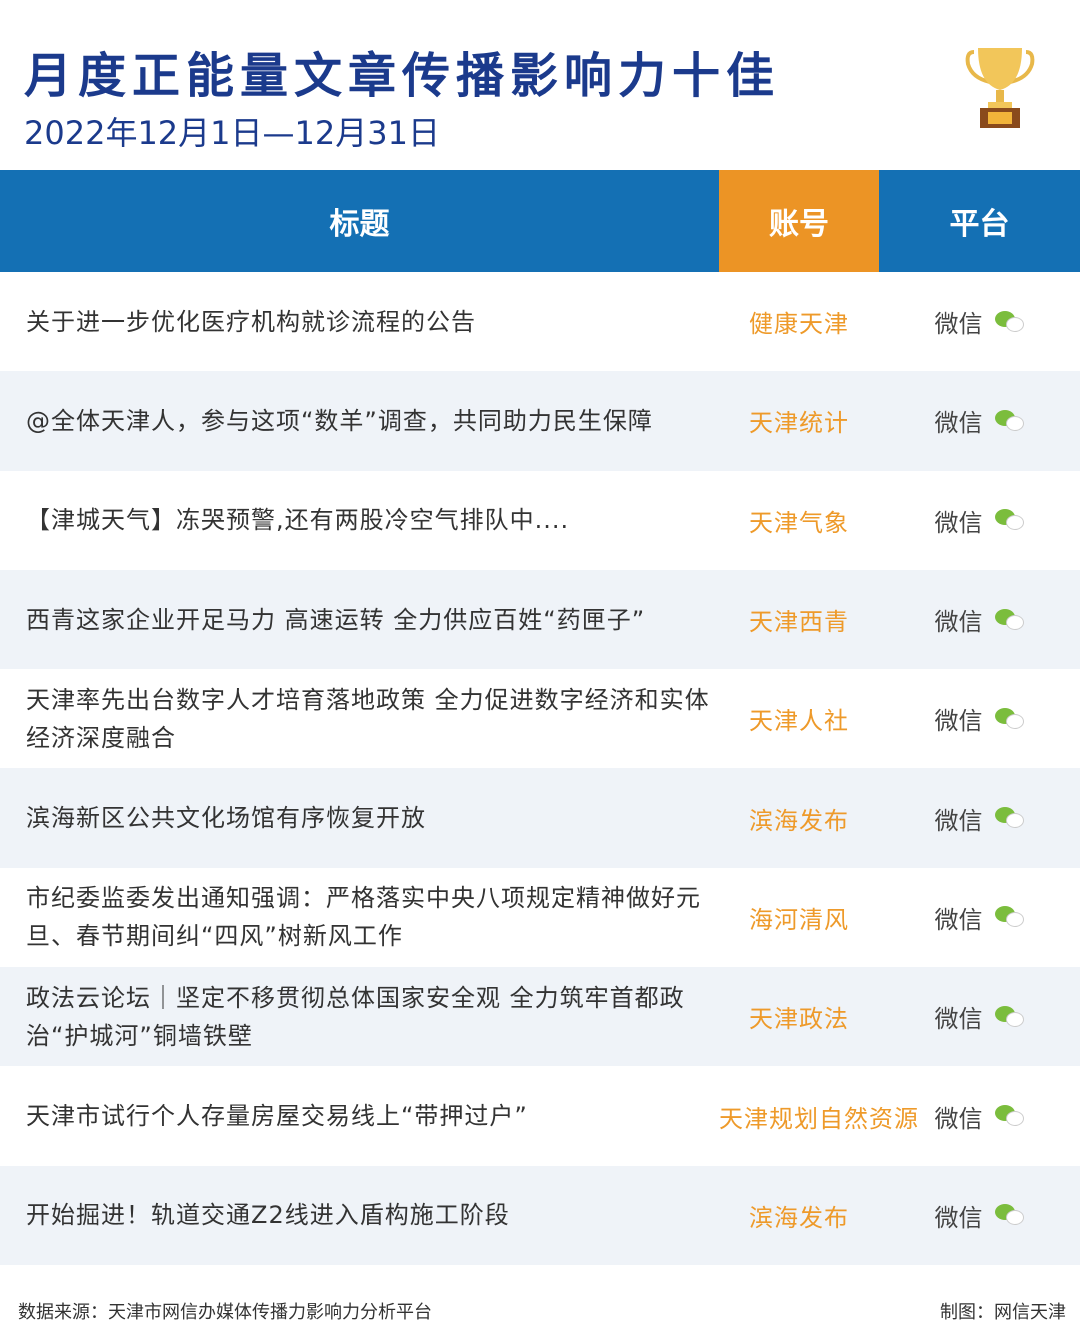  I want to click on article-title: 天津率先出台数字人才培育落地政策 全力促进数字经济和实体经济深度融合, so click(368, 718).